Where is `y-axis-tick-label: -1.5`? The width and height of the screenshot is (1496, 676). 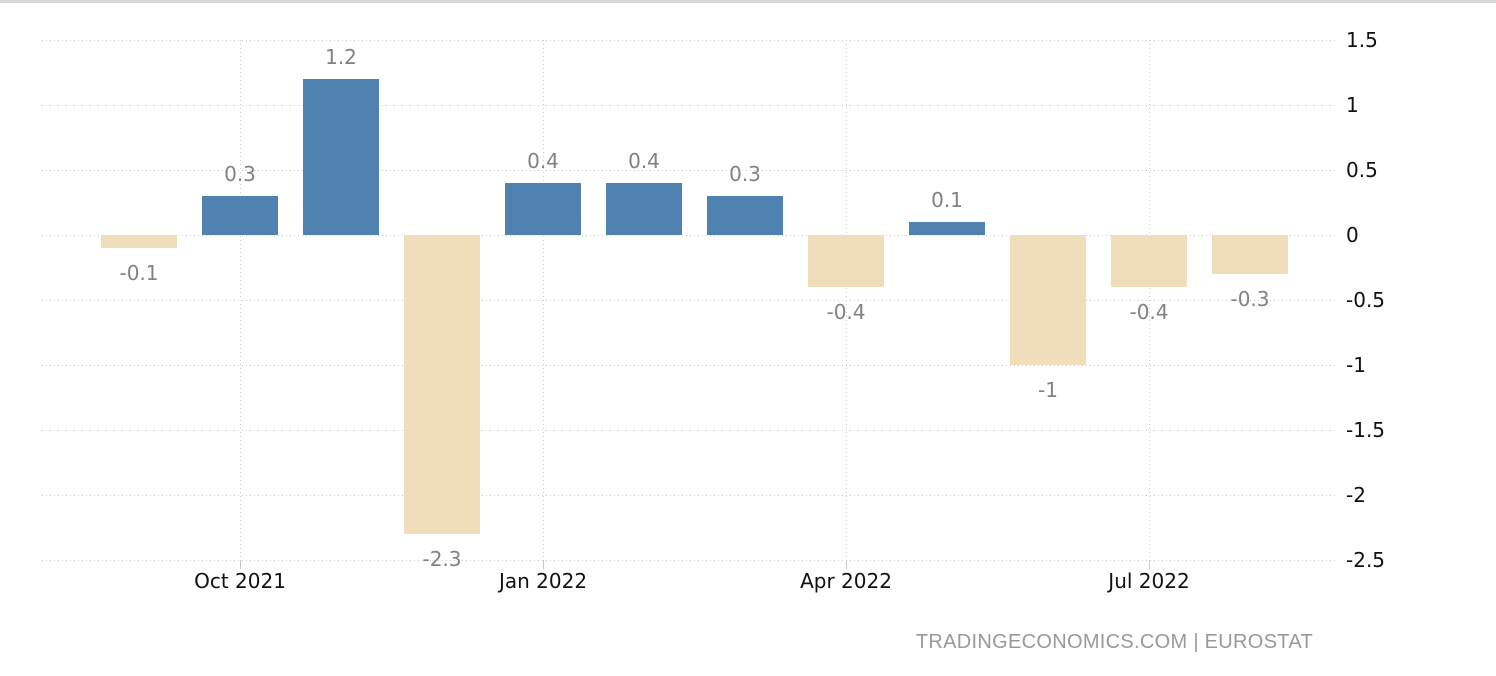 y-axis-tick-label: -1.5 is located at coordinates (1366, 430).